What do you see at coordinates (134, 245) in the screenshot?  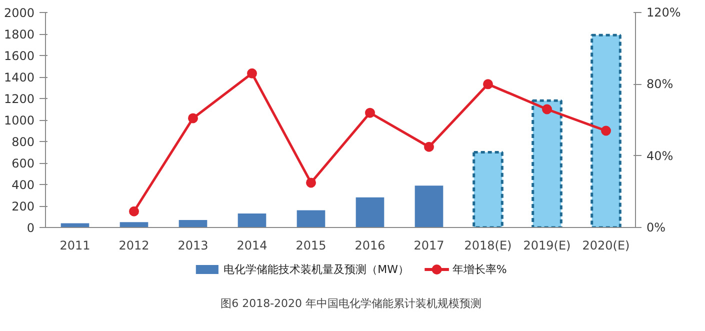 I see `x-tick-label: 2012` at bounding box center [134, 245].